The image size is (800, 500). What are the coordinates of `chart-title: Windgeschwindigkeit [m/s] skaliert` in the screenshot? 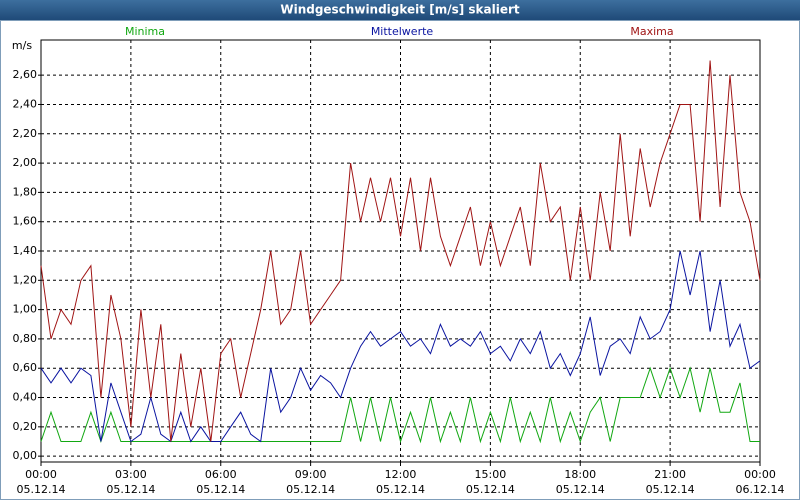 It's located at (400, 10).